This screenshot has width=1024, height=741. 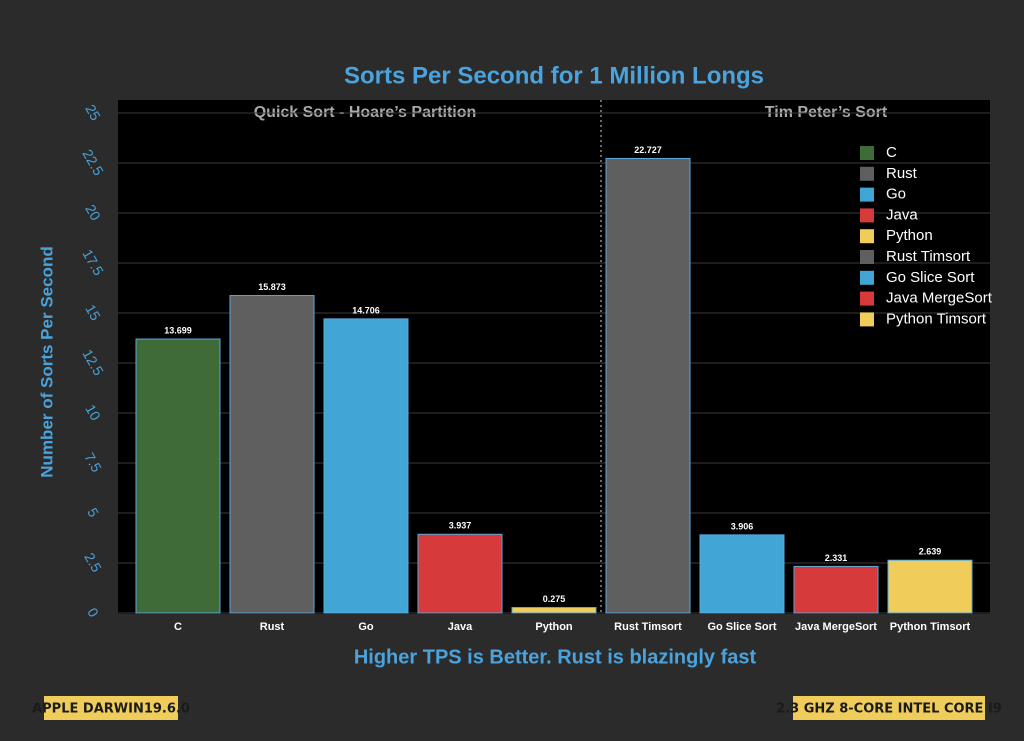 What do you see at coordinates (366, 310) in the screenshot?
I see `value-label: 14.706` at bounding box center [366, 310].